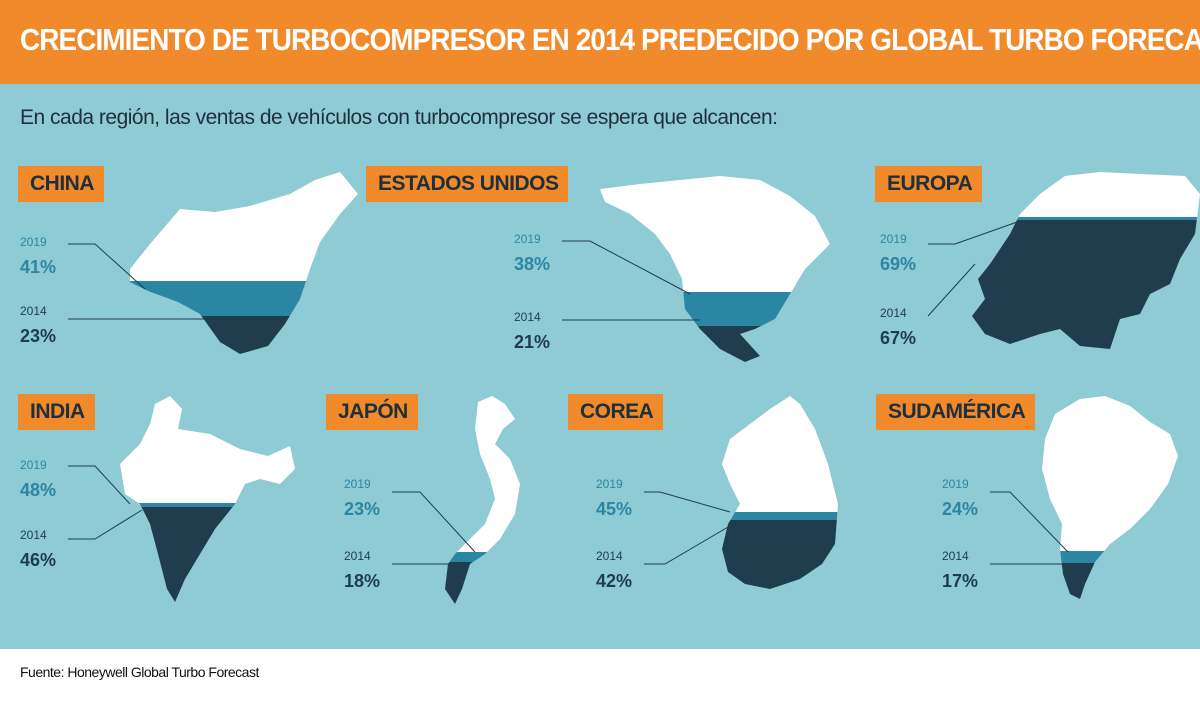  Describe the element at coordinates (362, 509) in the screenshot. I see `japon-2019-value: 23%` at that location.